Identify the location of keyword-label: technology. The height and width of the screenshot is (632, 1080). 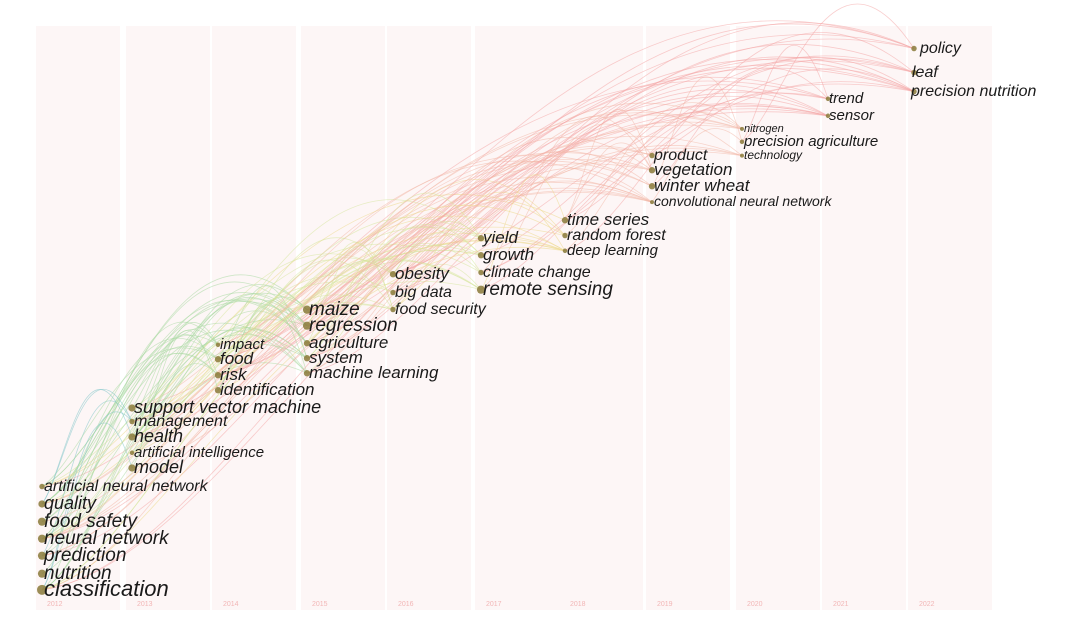
(773, 155).